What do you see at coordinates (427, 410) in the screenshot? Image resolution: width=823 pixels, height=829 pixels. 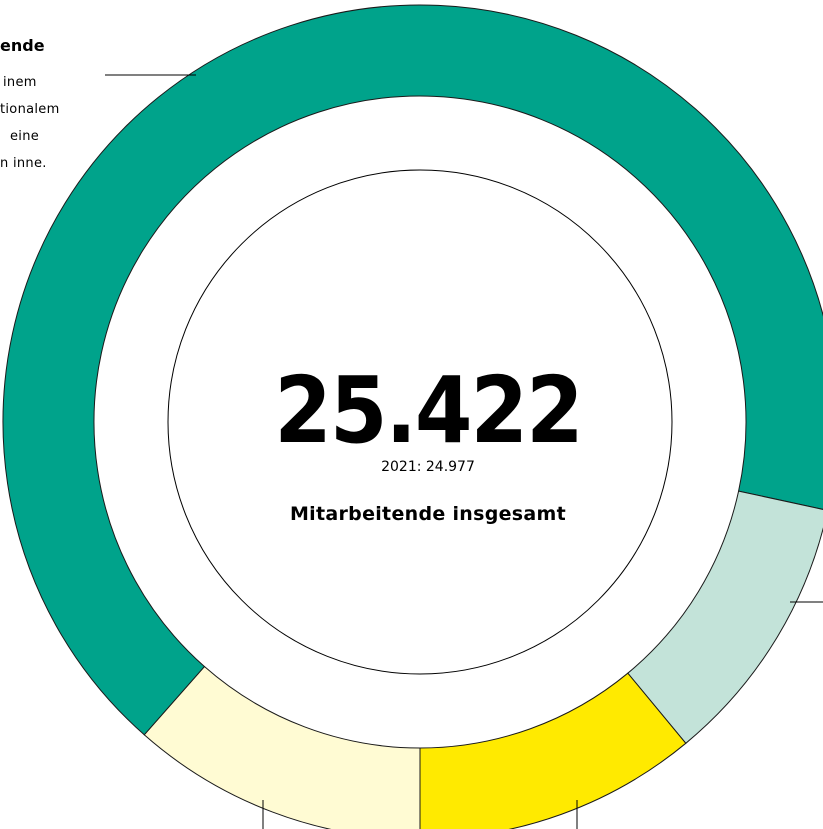 I see `center-value: 25.422` at bounding box center [427, 410].